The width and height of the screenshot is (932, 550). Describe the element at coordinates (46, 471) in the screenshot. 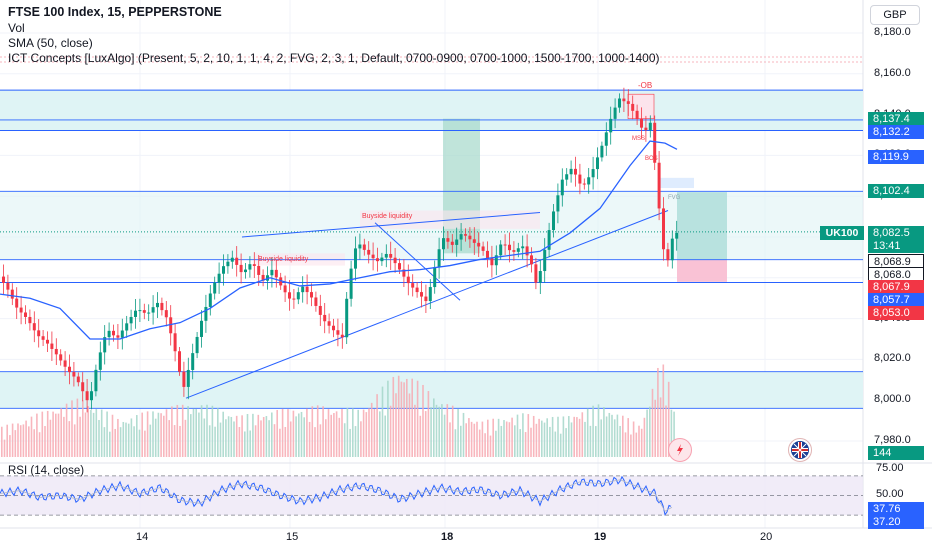

I see `legend-rsi: RSI (14, close)` at that location.